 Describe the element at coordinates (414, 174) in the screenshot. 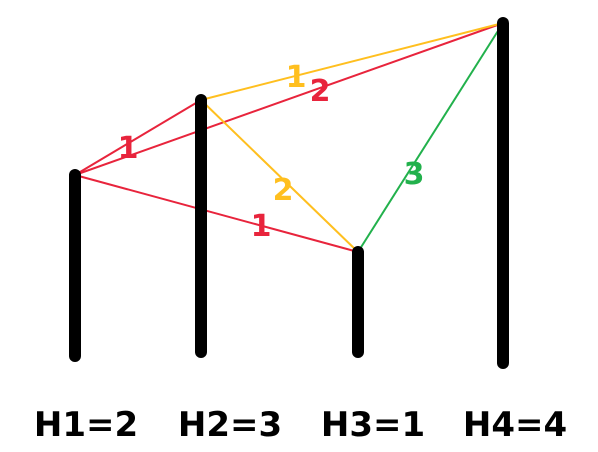

I see `edge-label-h3-h4: 3` at that location.